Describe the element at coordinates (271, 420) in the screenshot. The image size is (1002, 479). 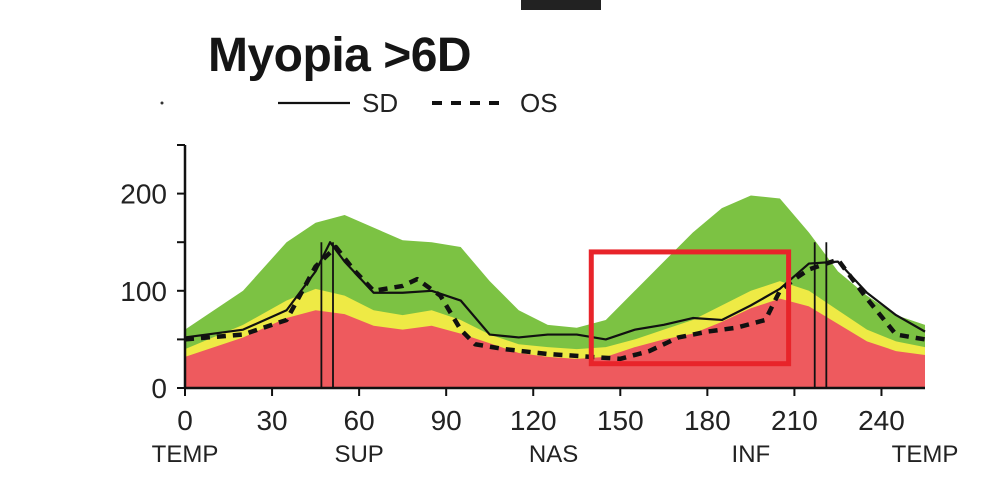
I see `x-tick-label: 30` at that location.